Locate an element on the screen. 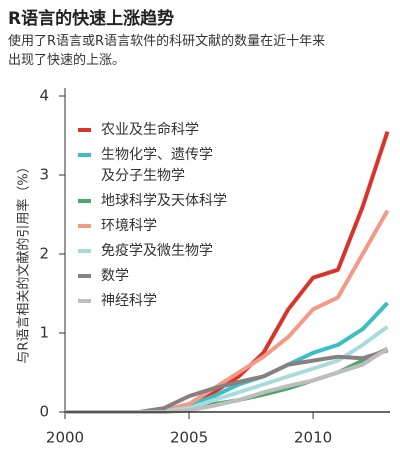 This screenshot has width=400, height=454. legend-label: 数学 is located at coordinates (115, 276).